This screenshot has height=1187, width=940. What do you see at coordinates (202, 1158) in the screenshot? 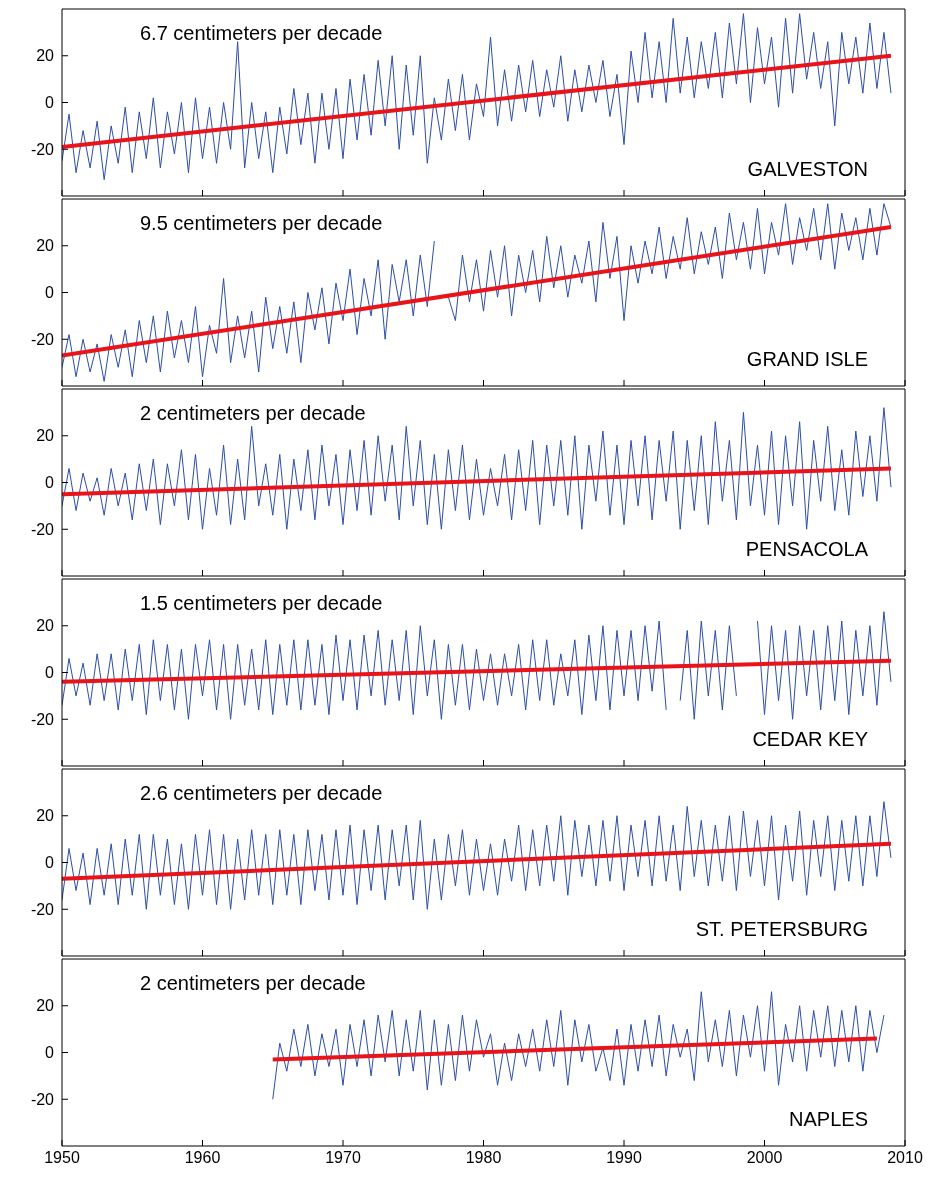
I see `x-tick-label: 1960` at bounding box center [202, 1158].